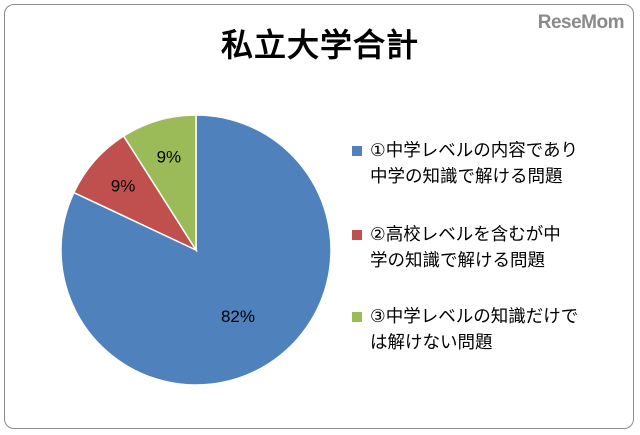  I want to click on legend-label-1: ①中学レベルの内容であり 中学の知識で解ける問題, so click(474, 164).